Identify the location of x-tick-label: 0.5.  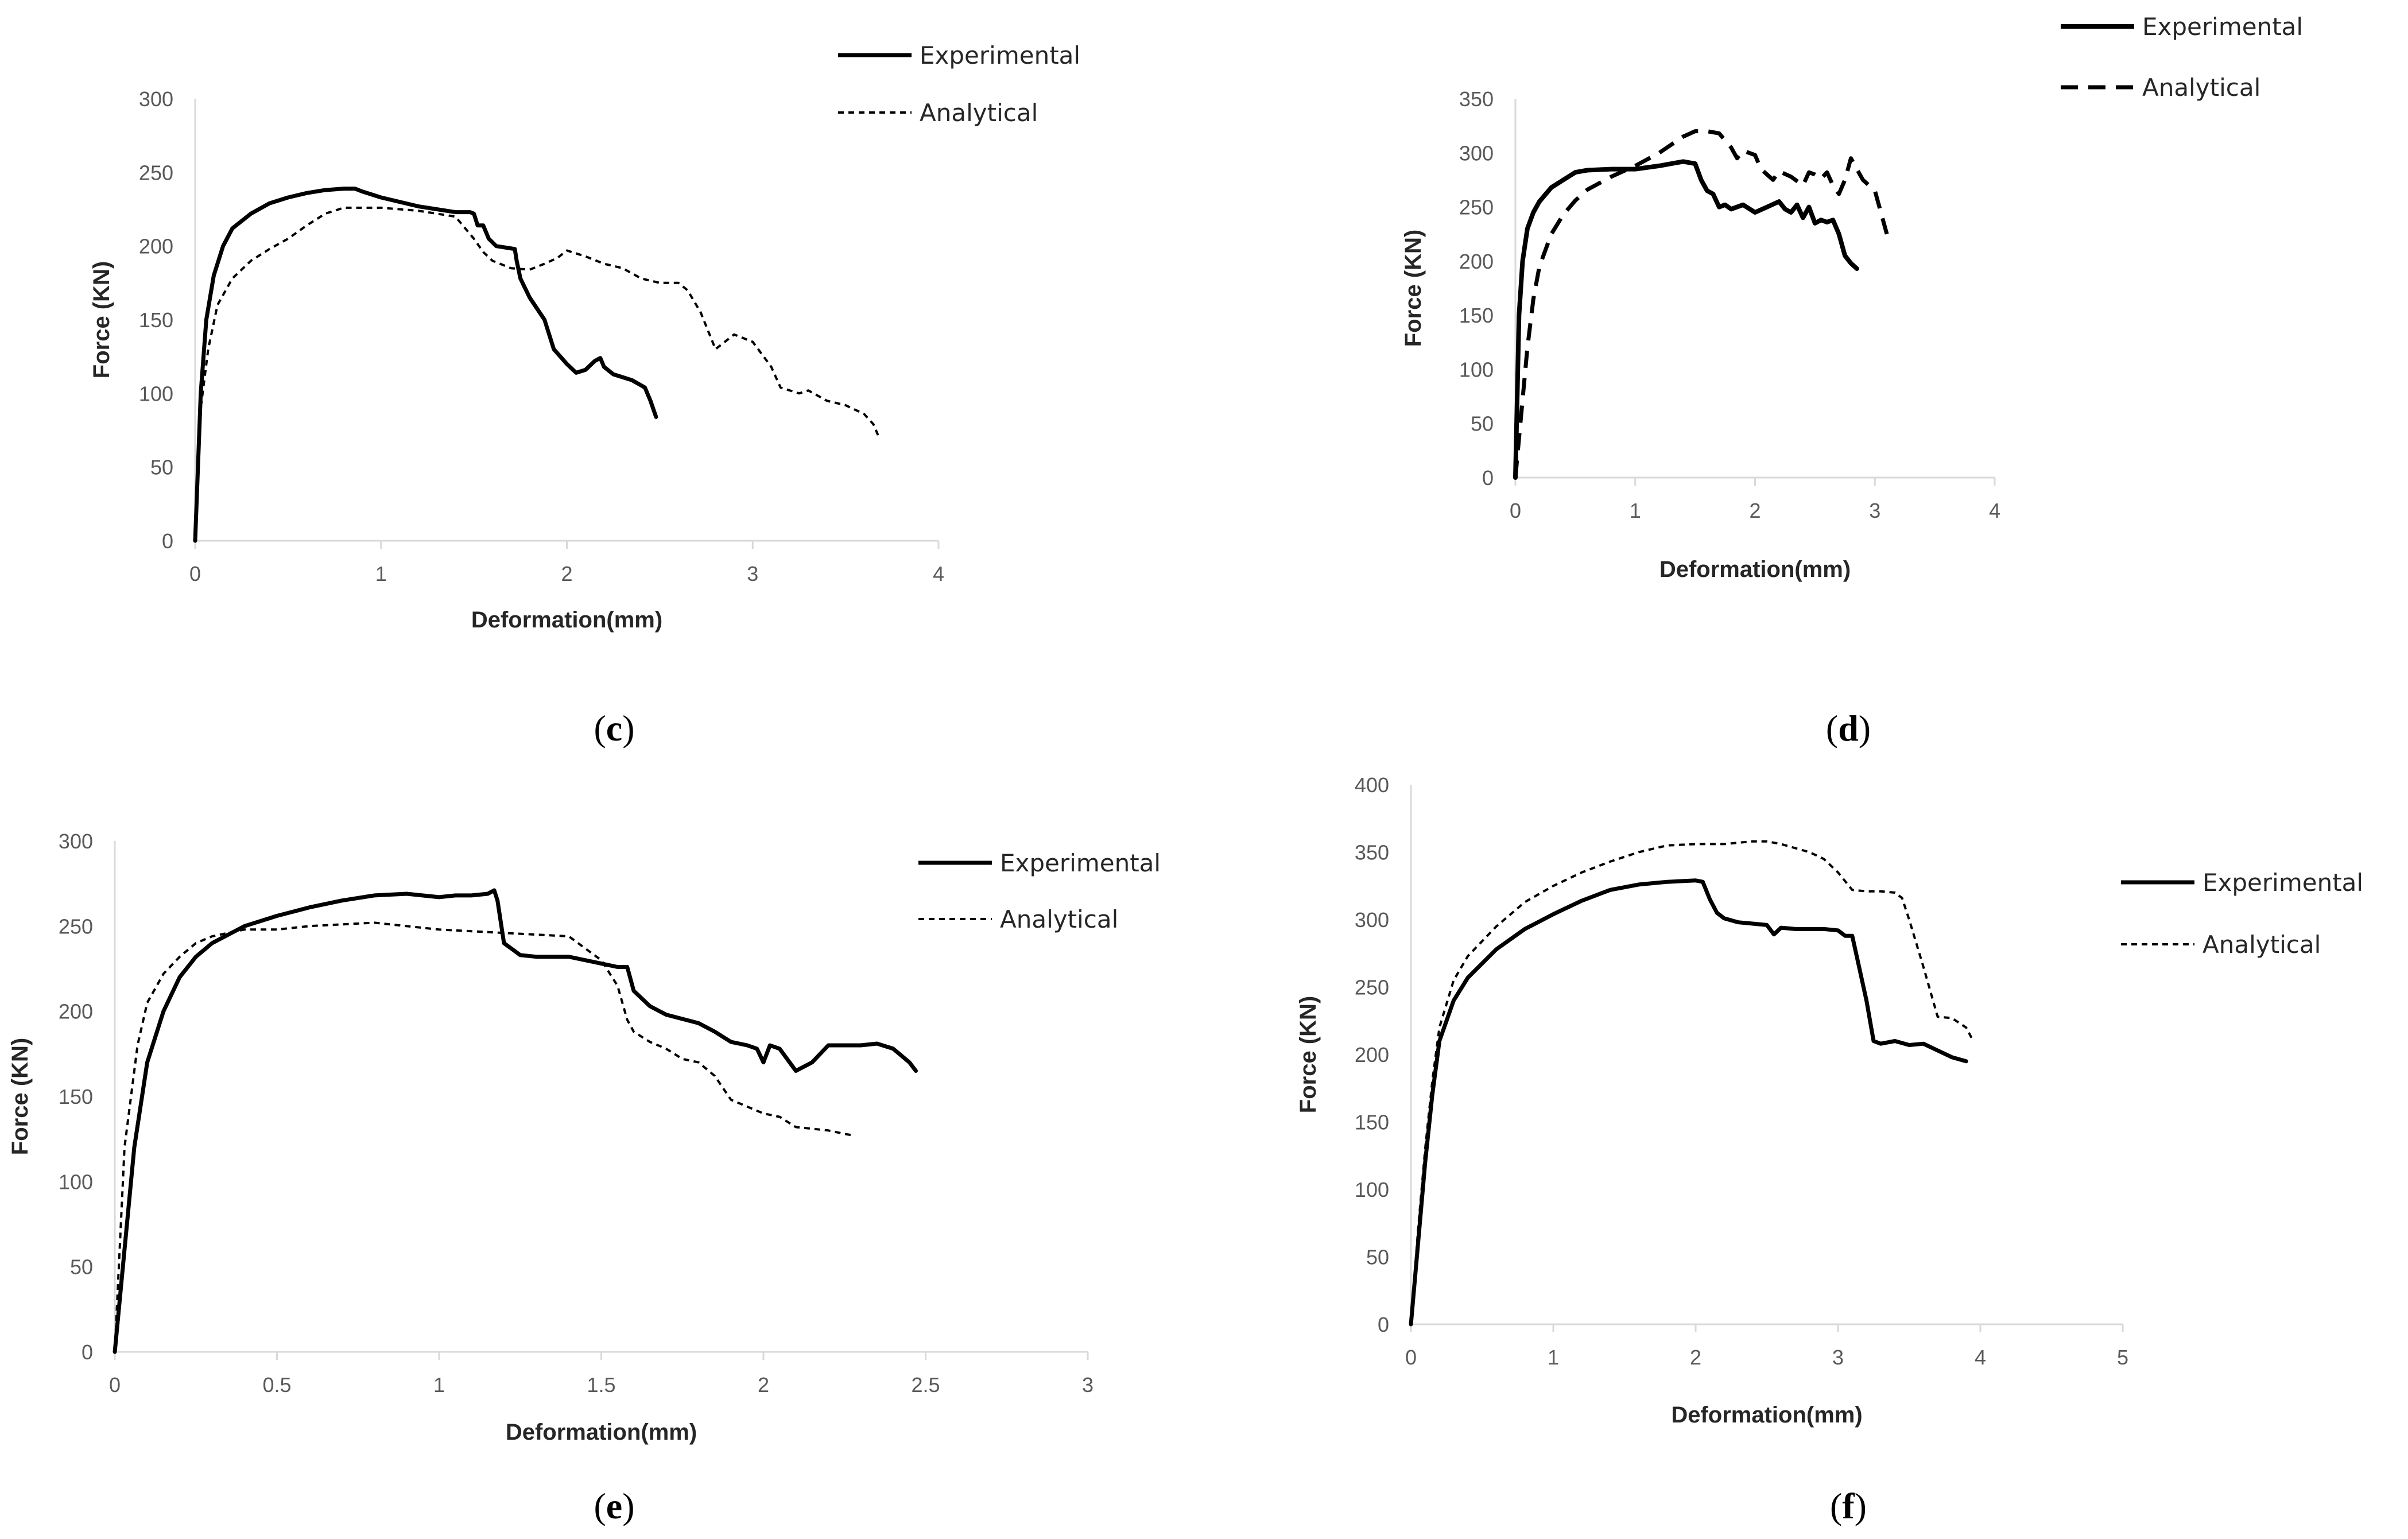
(276, 1385).